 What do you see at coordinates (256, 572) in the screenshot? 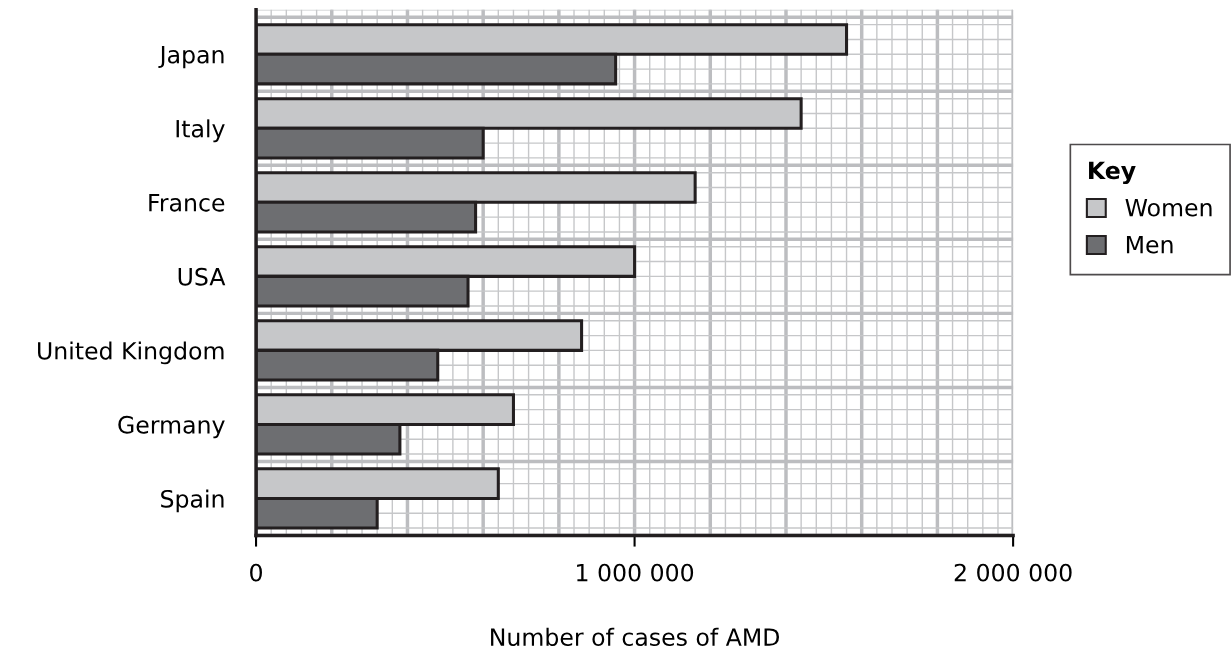
I see `x-tick-label: 0` at bounding box center [256, 572].